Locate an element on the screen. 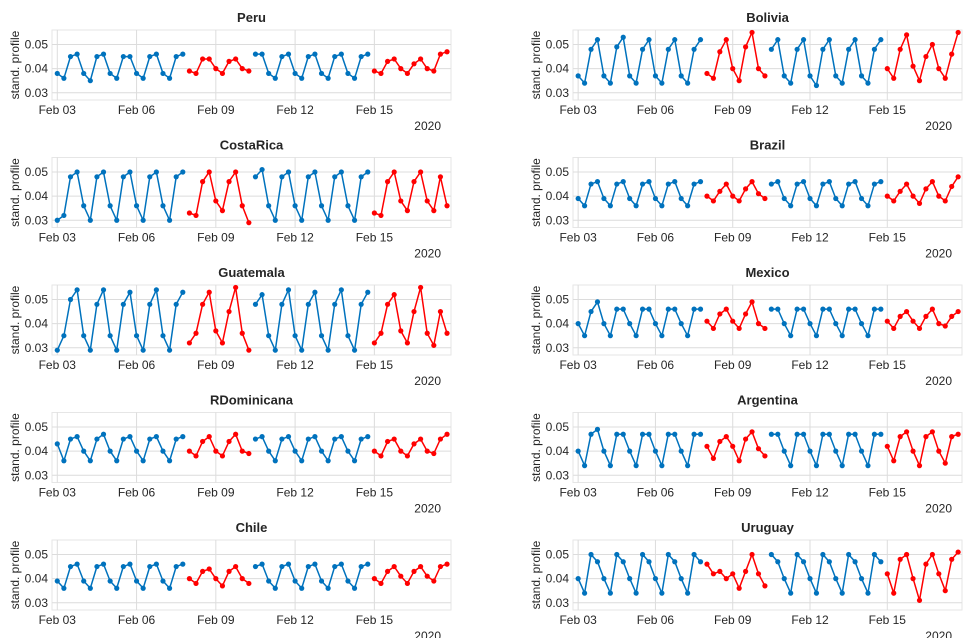  panel-title: RDominicana is located at coordinates (252, 400).